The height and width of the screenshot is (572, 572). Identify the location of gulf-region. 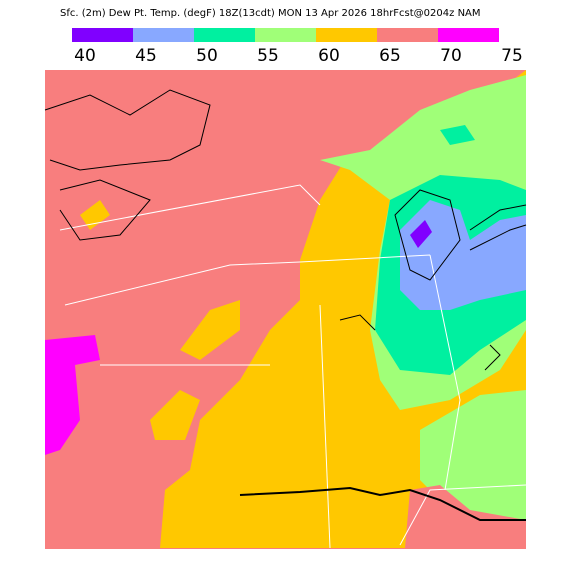
(465, 516).